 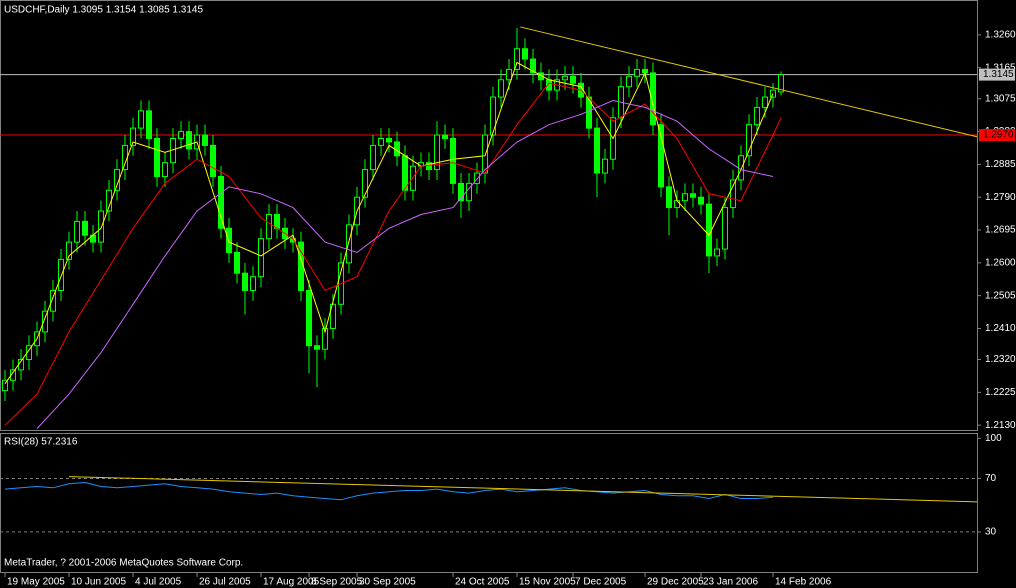 I want to click on x-tick-label: 30 Sep 2005, so click(x=387, y=582).